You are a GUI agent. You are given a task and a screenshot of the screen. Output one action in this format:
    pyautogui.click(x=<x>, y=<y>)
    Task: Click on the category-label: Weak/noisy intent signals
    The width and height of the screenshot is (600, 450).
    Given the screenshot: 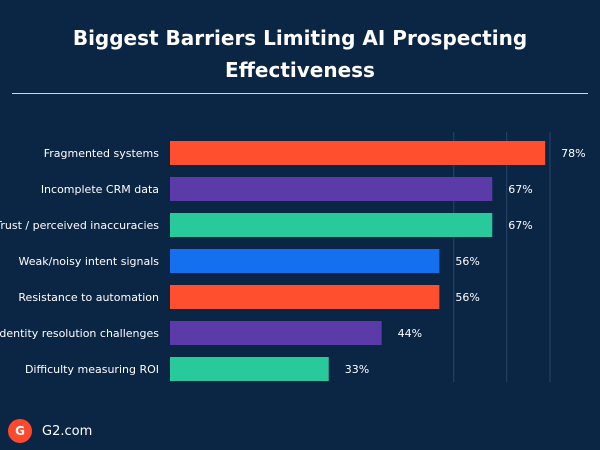 What is the action you would take?
    pyautogui.click(x=89, y=261)
    